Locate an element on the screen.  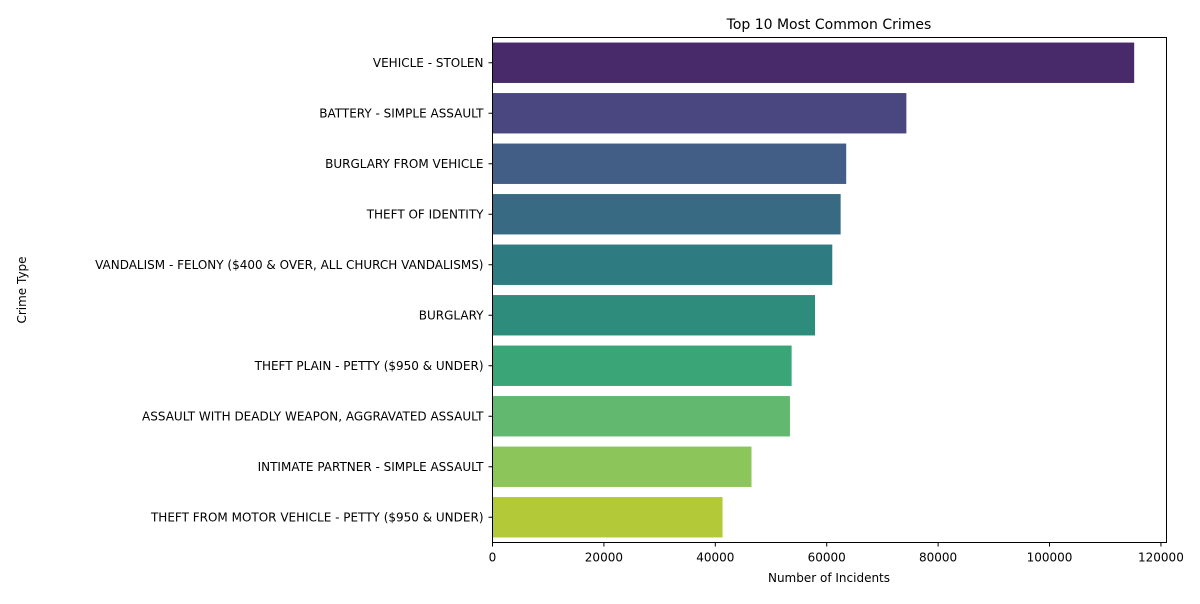
y-tick-label: BURGLARY FROM VEHICLE is located at coordinates (404, 164).